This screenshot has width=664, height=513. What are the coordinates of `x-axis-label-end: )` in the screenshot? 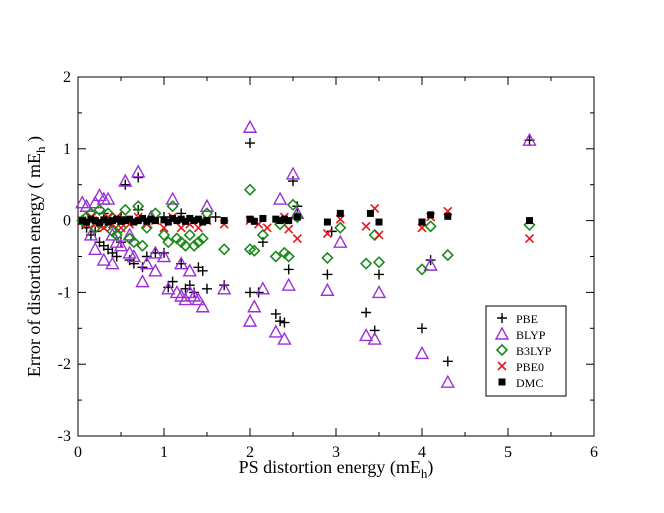 It's located at (430, 467).